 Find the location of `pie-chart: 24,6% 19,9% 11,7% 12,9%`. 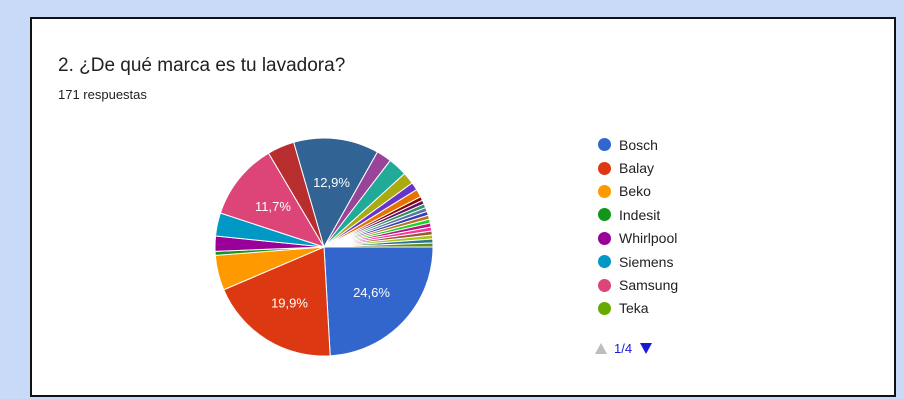

pie-chart: 24,6% 19,9% 11,7% 12,9% is located at coordinates (324, 247).